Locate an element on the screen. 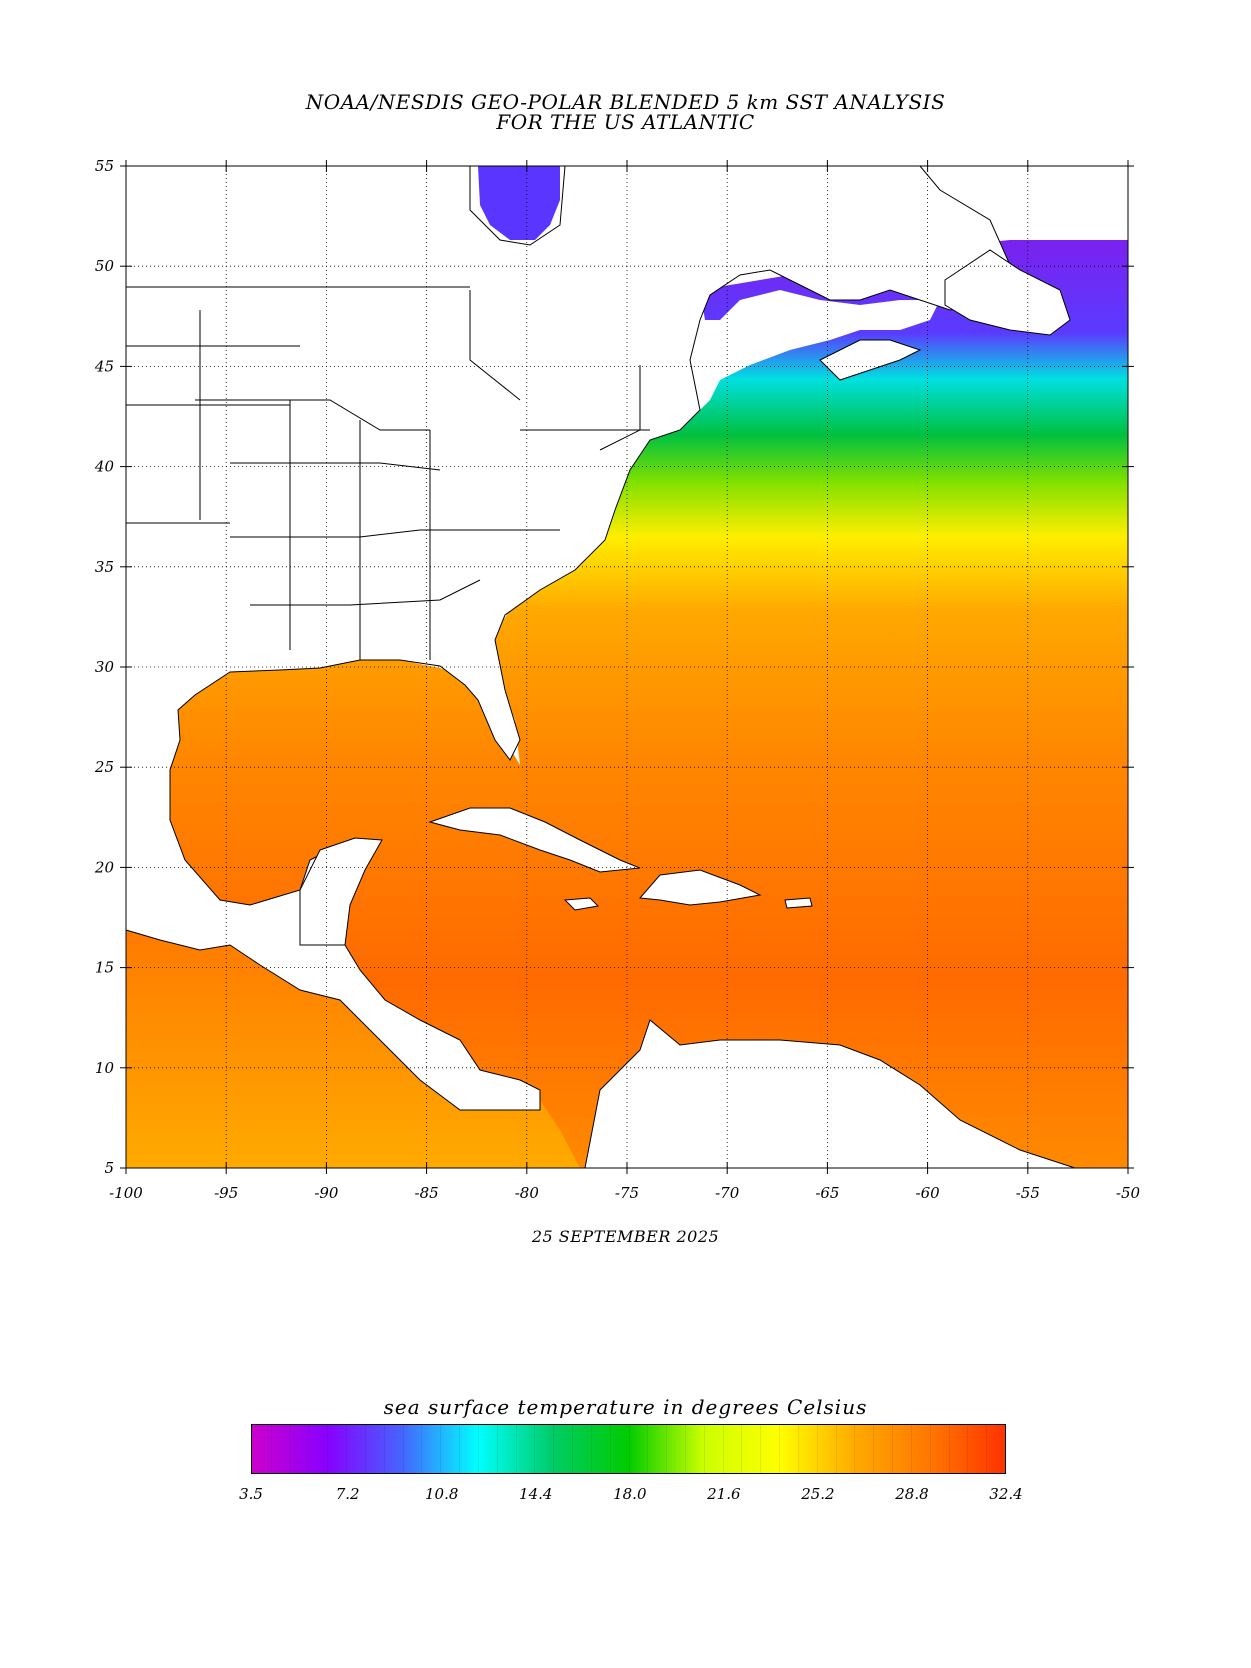 This screenshot has height=1668, width=1251. lon-tick-label: -75 is located at coordinates (627, 1193).